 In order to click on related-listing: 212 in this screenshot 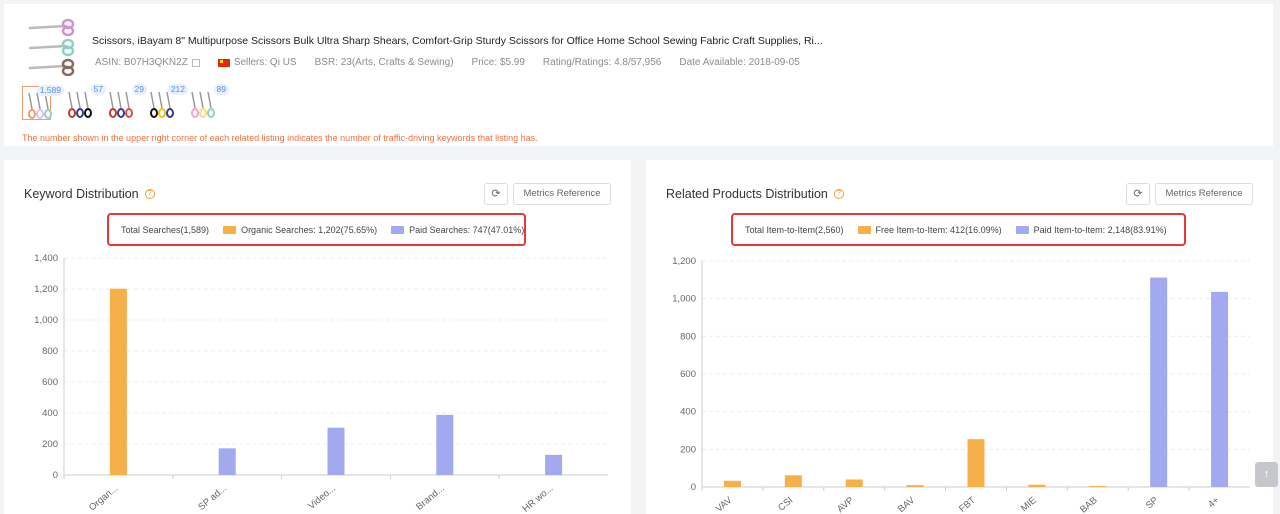, I will do `click(166, 102)`.